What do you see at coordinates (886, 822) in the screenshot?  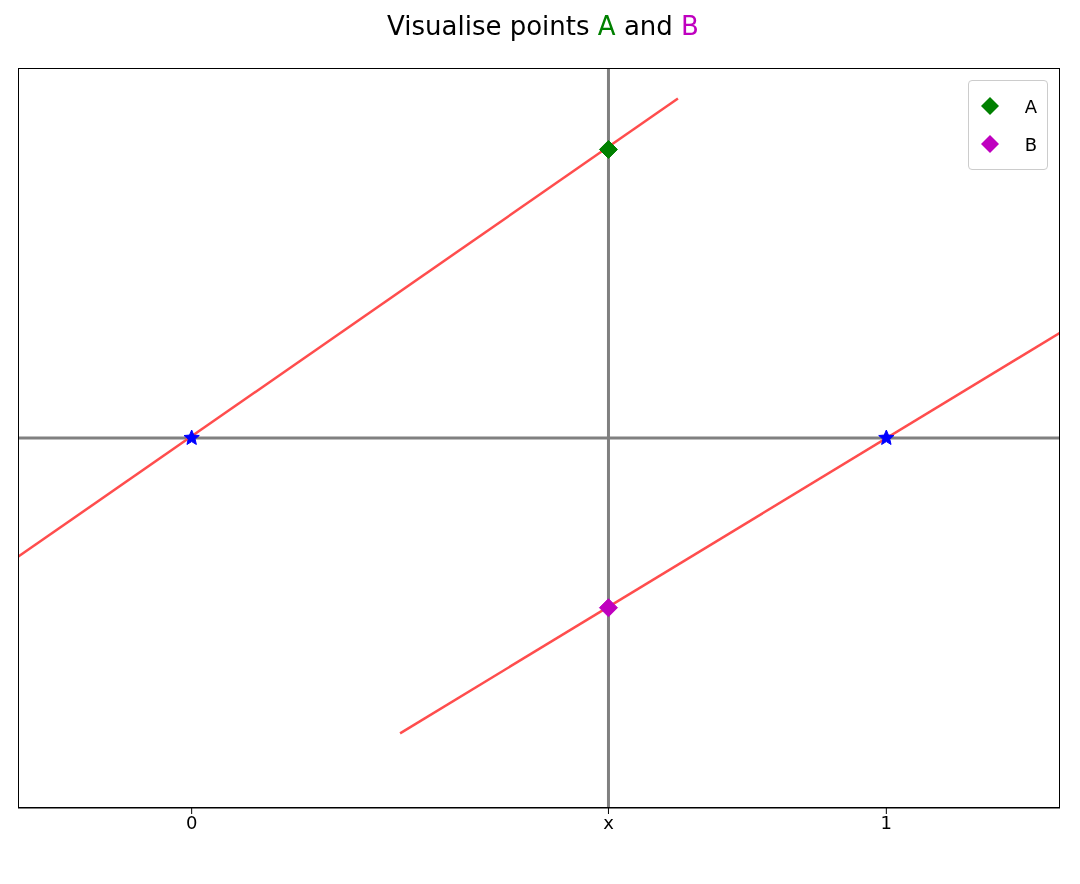 I see `x-tick-label: 1` at bounding box center [886, 822].